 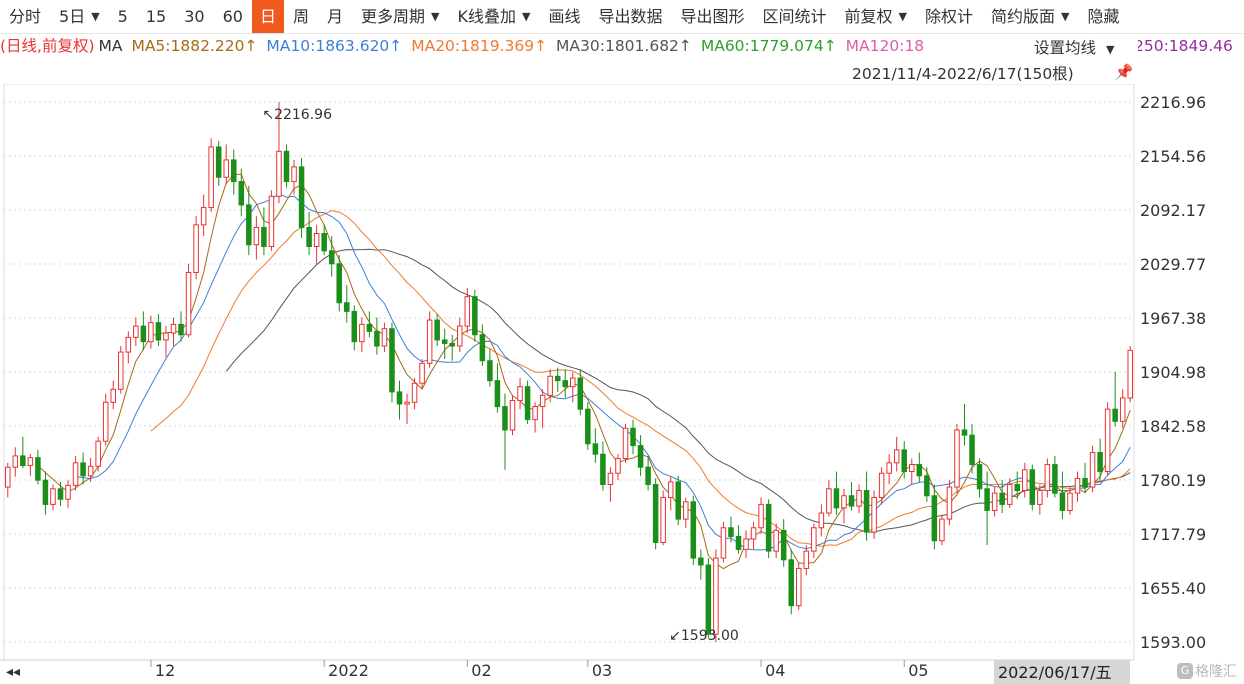 I want to click on toolbar-item-18: 隐藏, so click(x=1103, y=16).